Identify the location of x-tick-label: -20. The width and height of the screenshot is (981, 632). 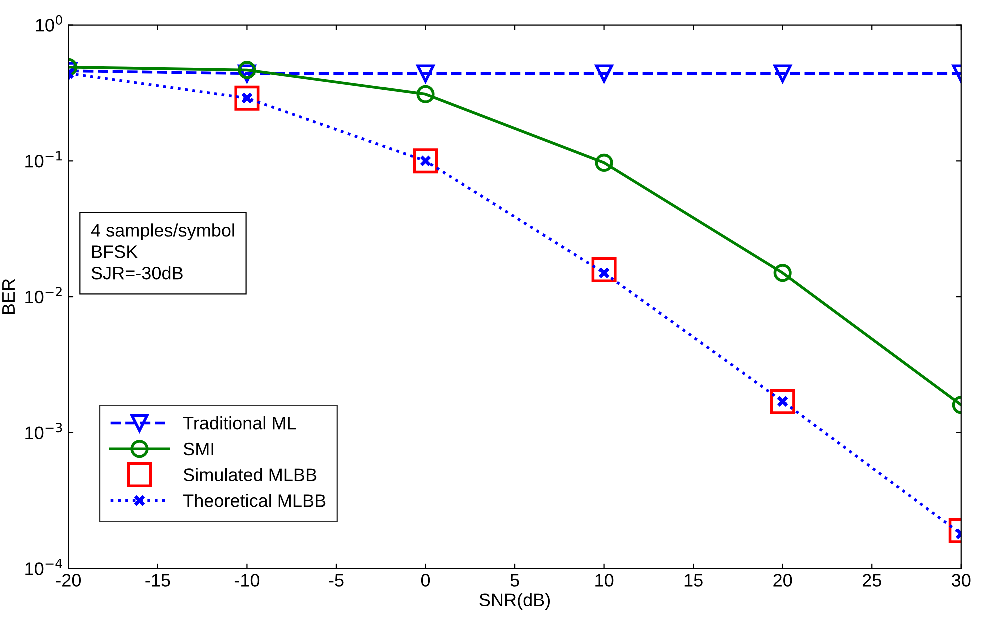
(69, 580).